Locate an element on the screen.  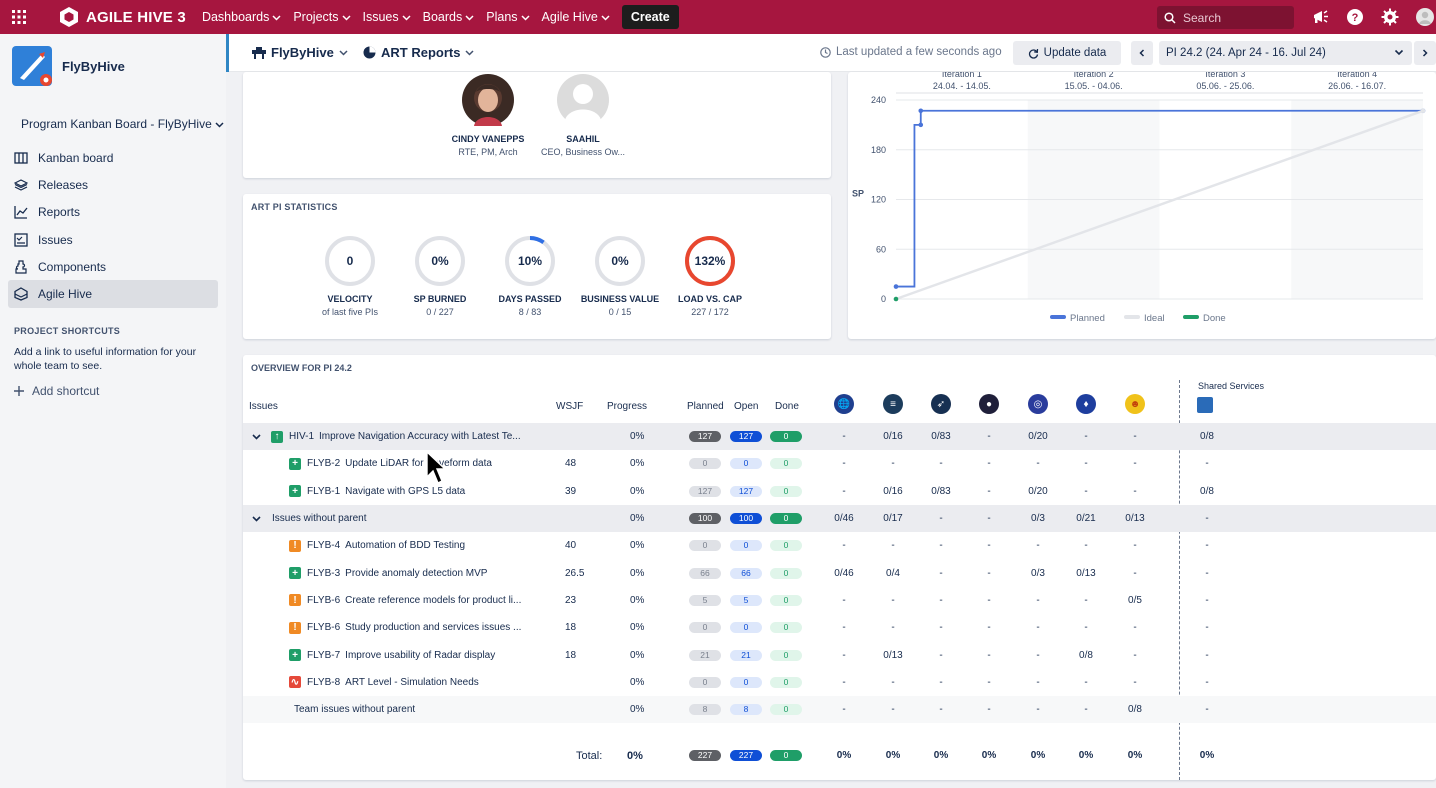
issue-key: FLYB-4 is located at coordinates (324, 546).